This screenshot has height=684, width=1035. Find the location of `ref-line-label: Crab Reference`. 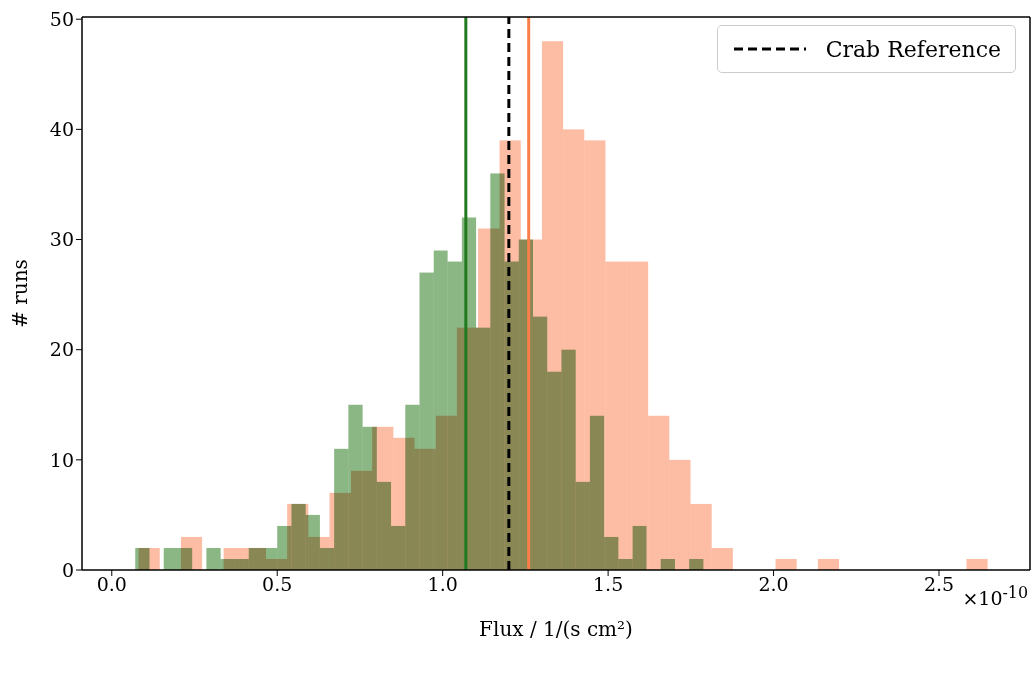

ref-line-label: Crab Reference is located at coordinates (913, 49).